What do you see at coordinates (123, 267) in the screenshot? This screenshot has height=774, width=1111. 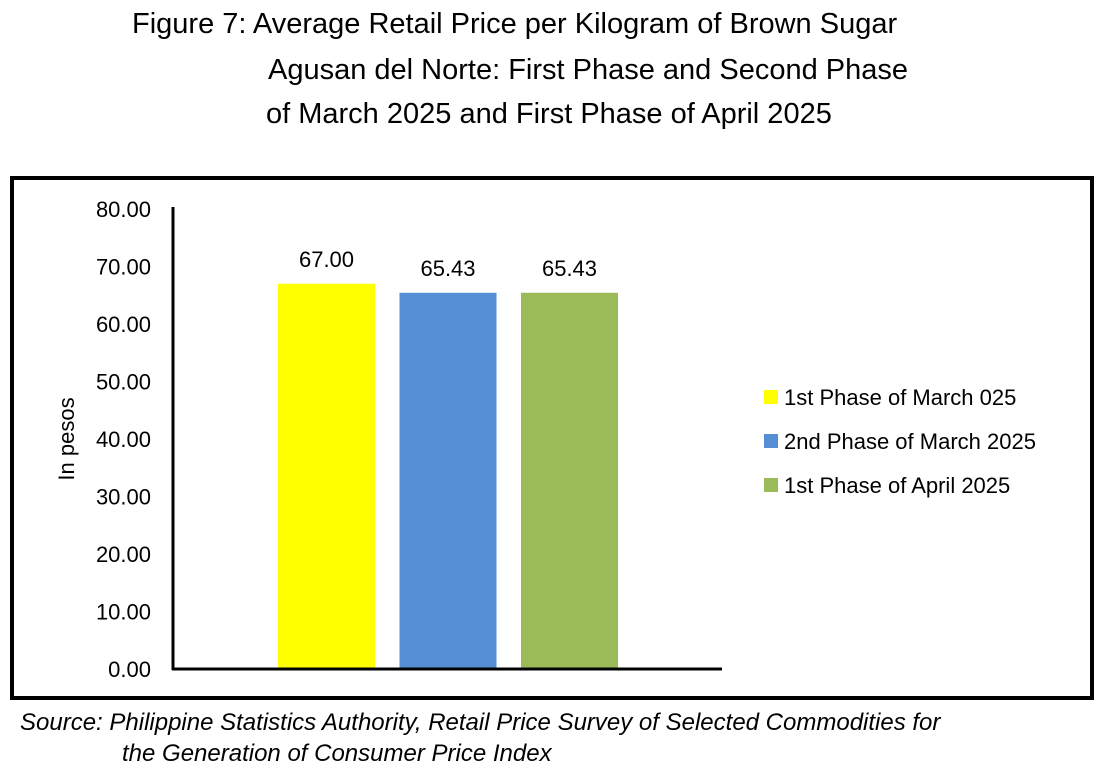 I see `y-tick-label: 70.00` at bounding box center [123, 267].